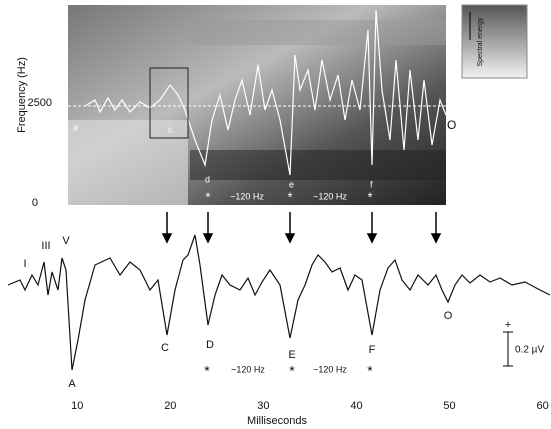 This screenshot has height=429, width=551. What do you see at coordinates (372, 350) in the screenshot?
I see `peak-label: F` at bounding box center [372, 350].